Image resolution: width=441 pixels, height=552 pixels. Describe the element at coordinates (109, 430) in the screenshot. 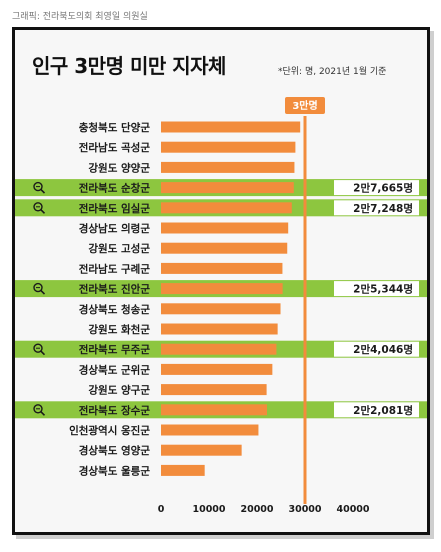

I see `category-label: 인천광역시 옹진군` at that location.